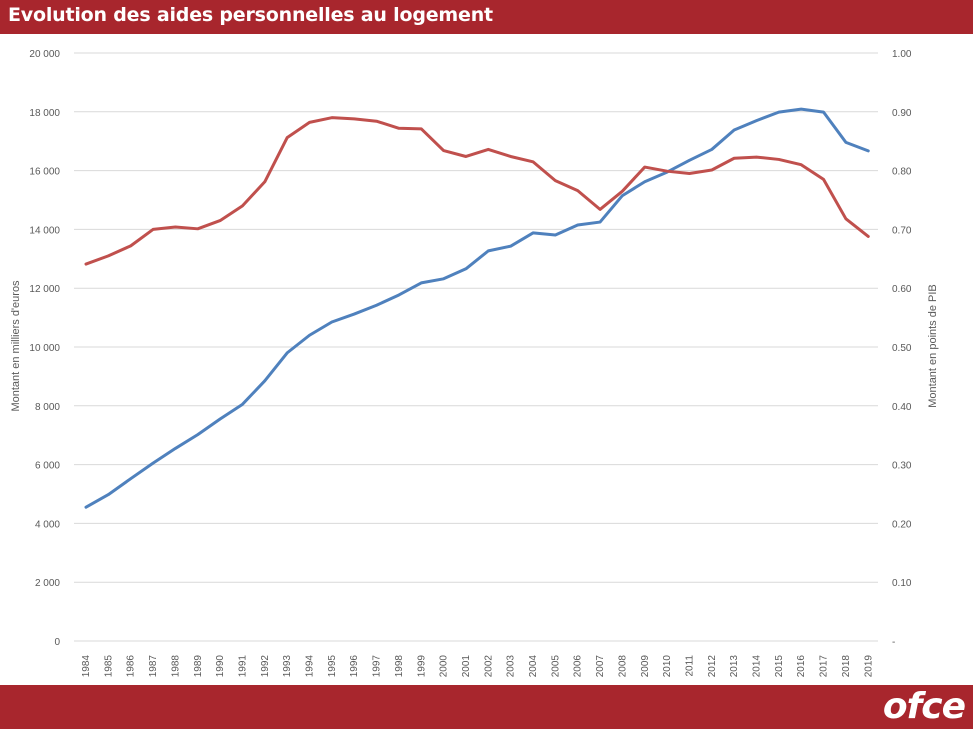  What do you see at coordinates (354, 666) in the screenshot?
I see `x-tick-label: 1996` at bounding box center [354, 666].